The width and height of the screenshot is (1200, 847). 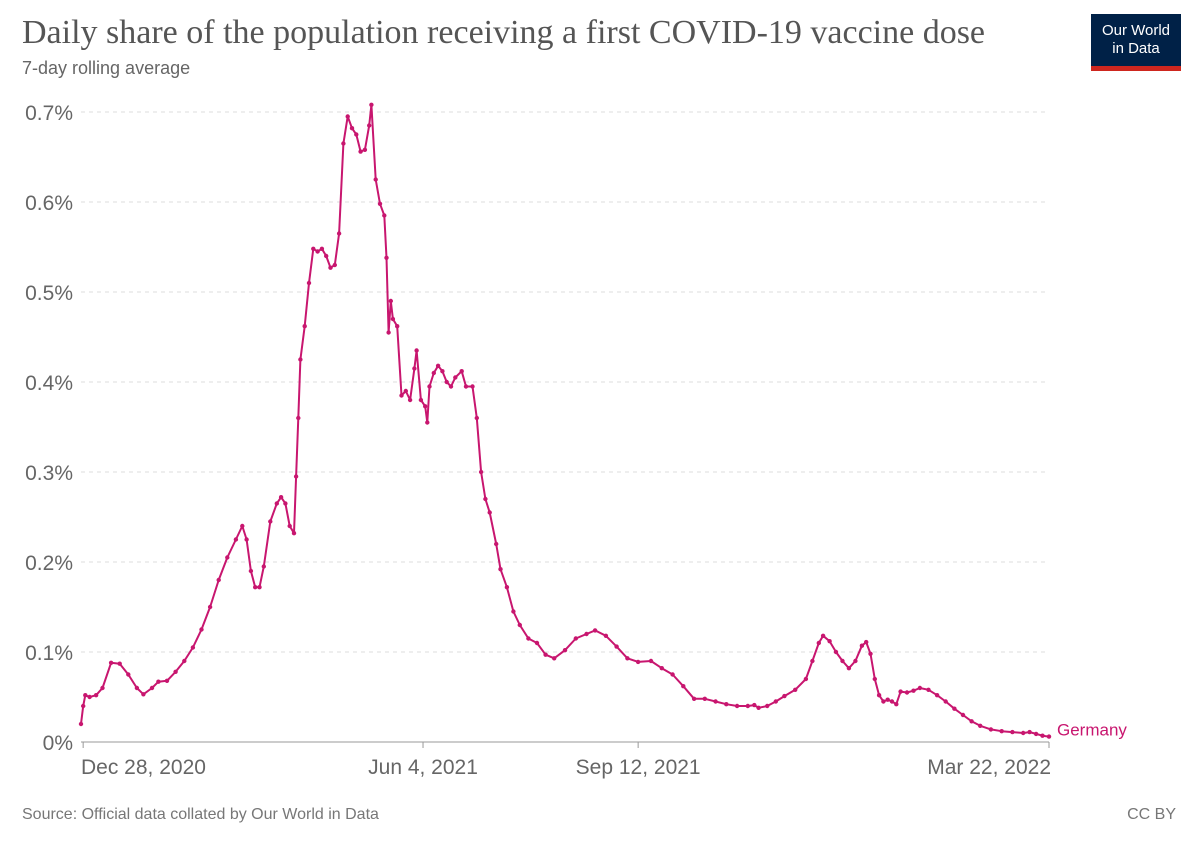 What do you see at coordinates (1092, 730) in the screenshot?
I see `series-label: Germany` at bounding box center [1092, 730].